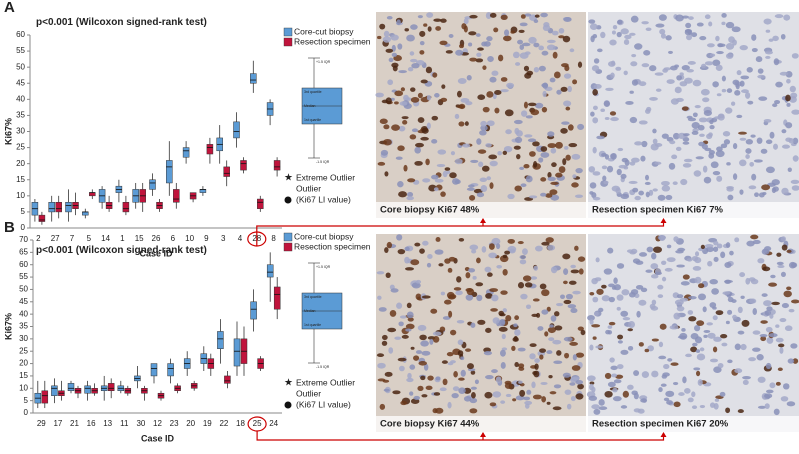 This screenshot has width=799, height=454. I want to click on box, so click(170, 370).